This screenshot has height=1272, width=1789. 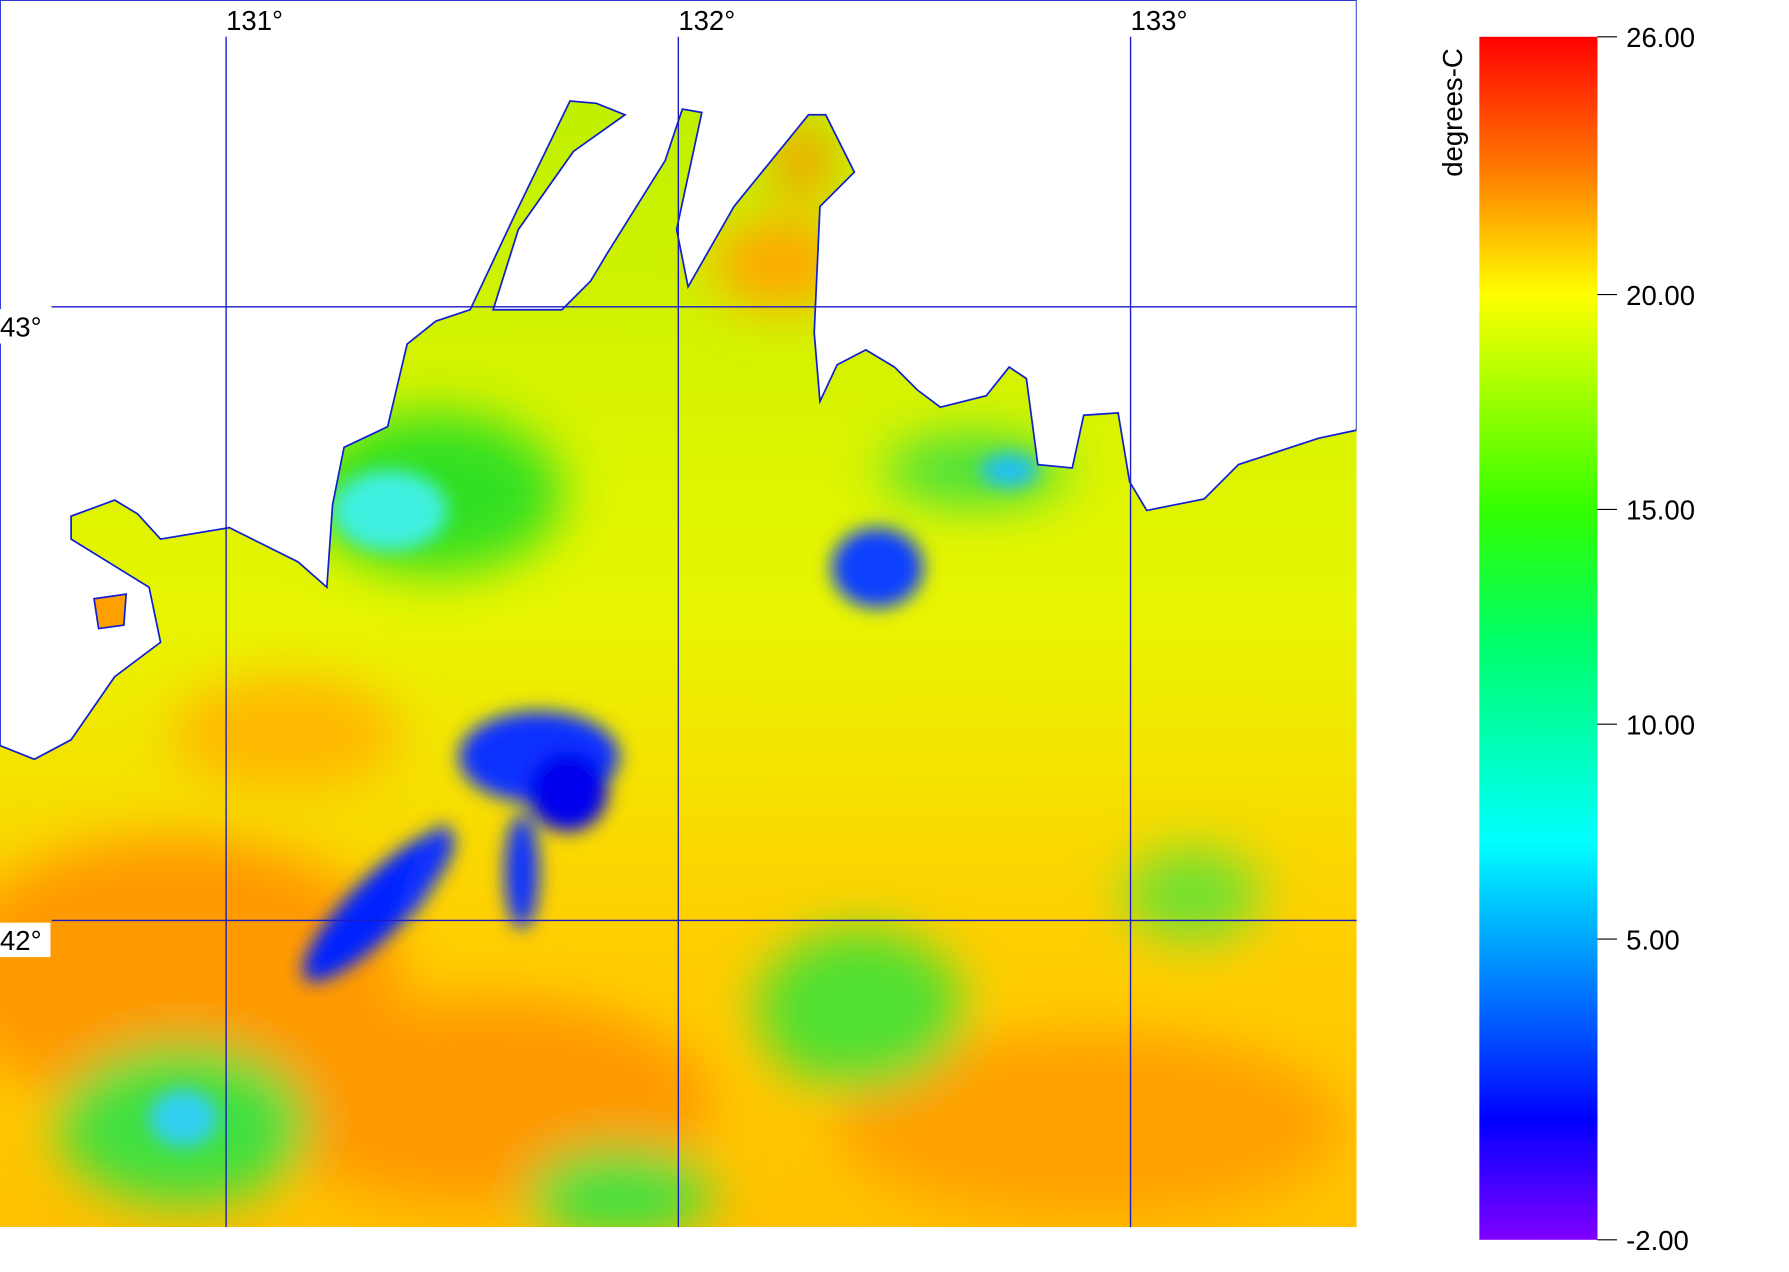 I want to click on colorbar, so click(x=1538, y=638).